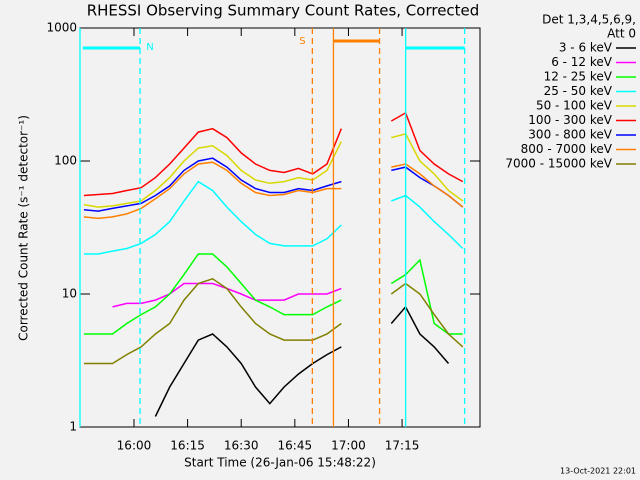  I want to click on legend-label: 12 - 25 keV, so click(578, 77).